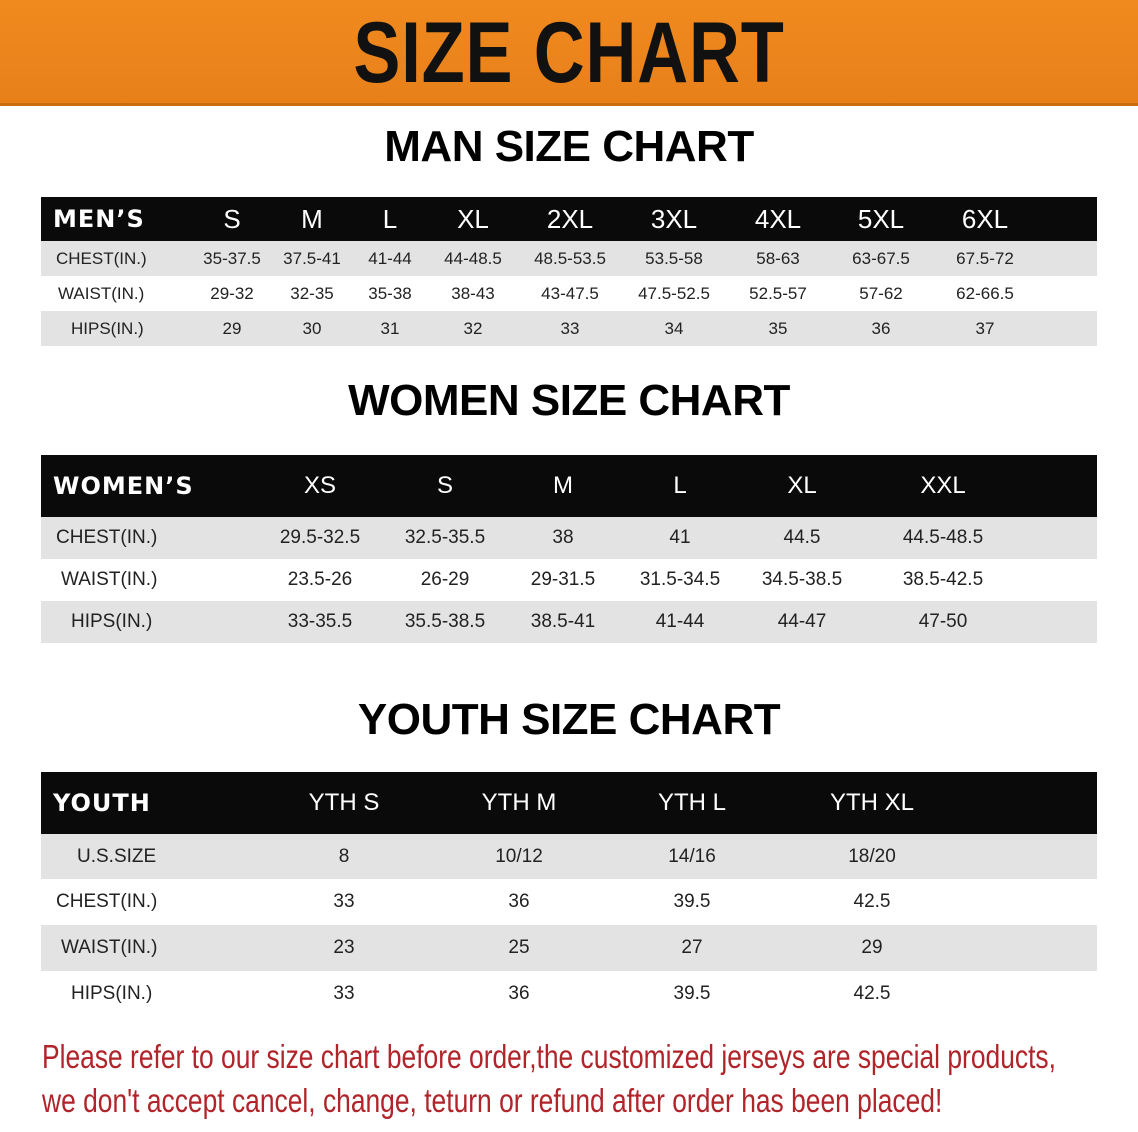  Describe the element at coordinates (320, 537) in the screenshot. I see `table-cell: 29.5-32.5` at that location.